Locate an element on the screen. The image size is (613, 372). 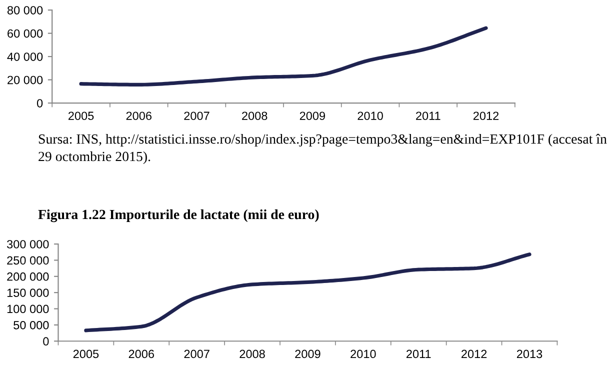
y-tick-label: 80 000 is located at coordinates (25, 10).